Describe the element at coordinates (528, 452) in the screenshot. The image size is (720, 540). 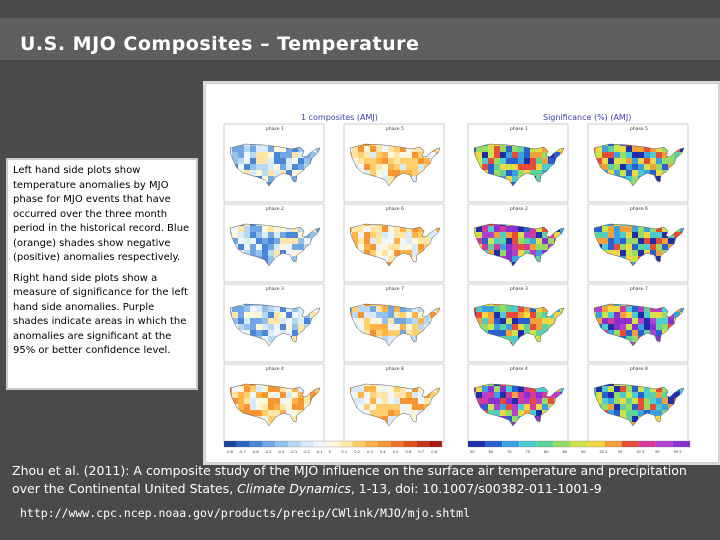
I see `colorbar-tick-label: 75` at that location.